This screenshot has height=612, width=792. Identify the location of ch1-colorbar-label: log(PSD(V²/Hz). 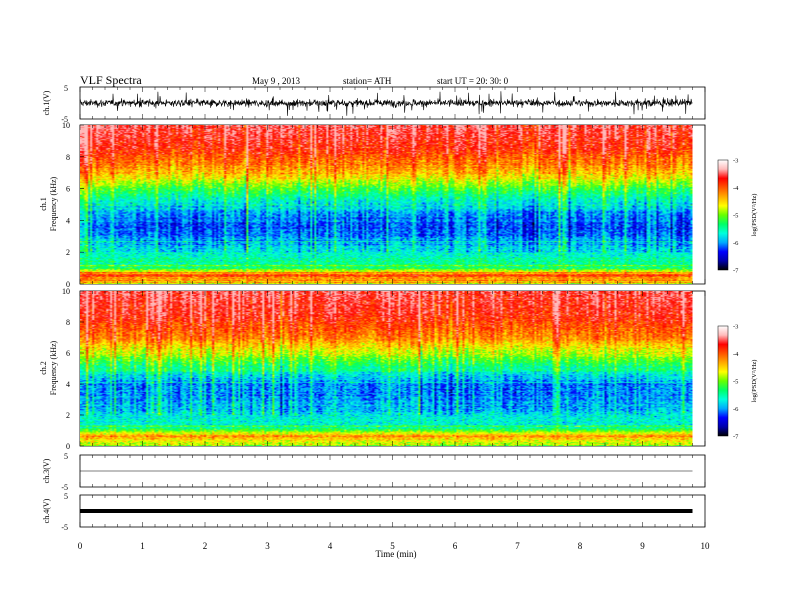
(754, 215).